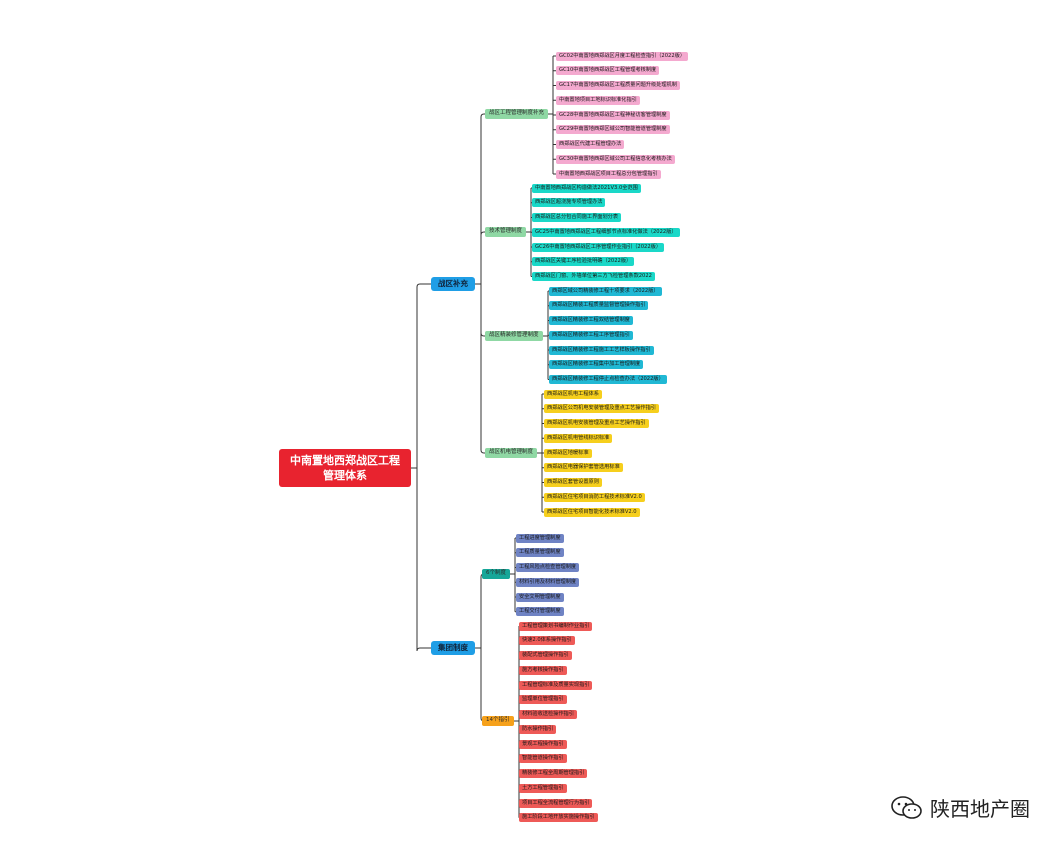  I want to click on root-node: 中南置地西郑战区工程 管理体系, so click(345, 468).